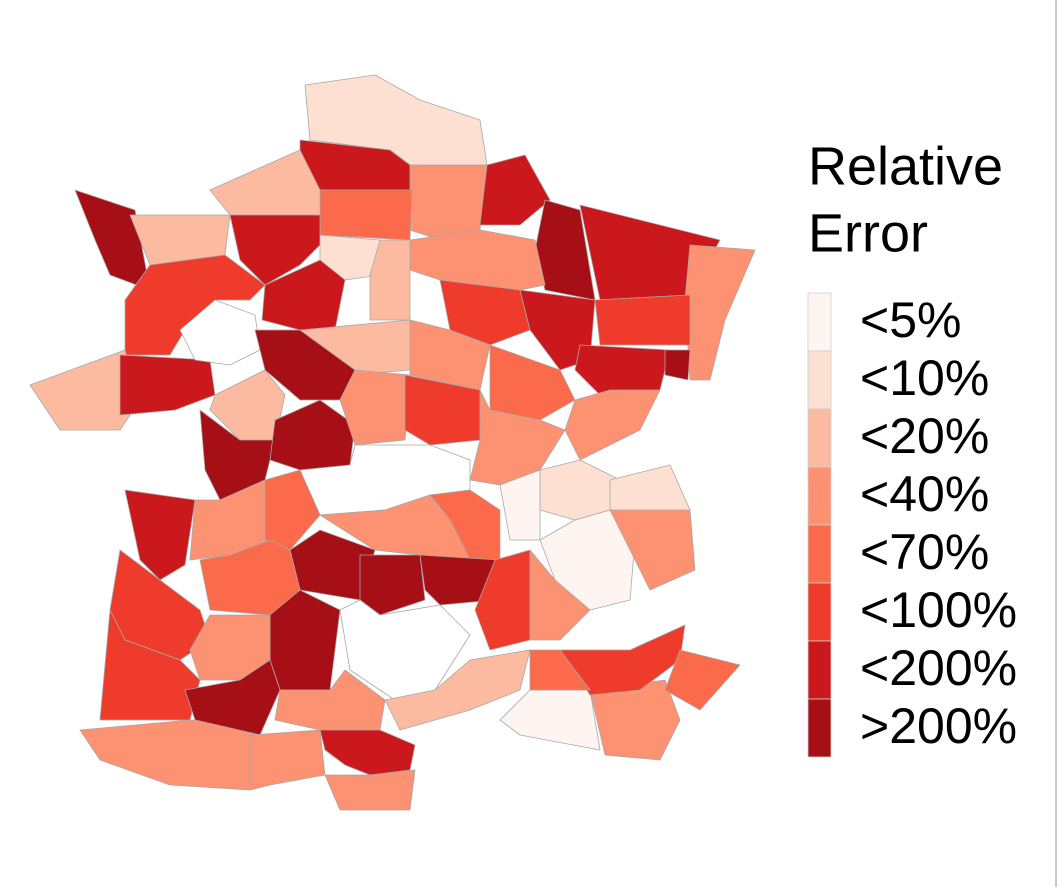 This screenshot has width=1059, height=887. Describe the element at coordinates (868, 233) in the screenshot. I see `legend-title: Error` at that location.